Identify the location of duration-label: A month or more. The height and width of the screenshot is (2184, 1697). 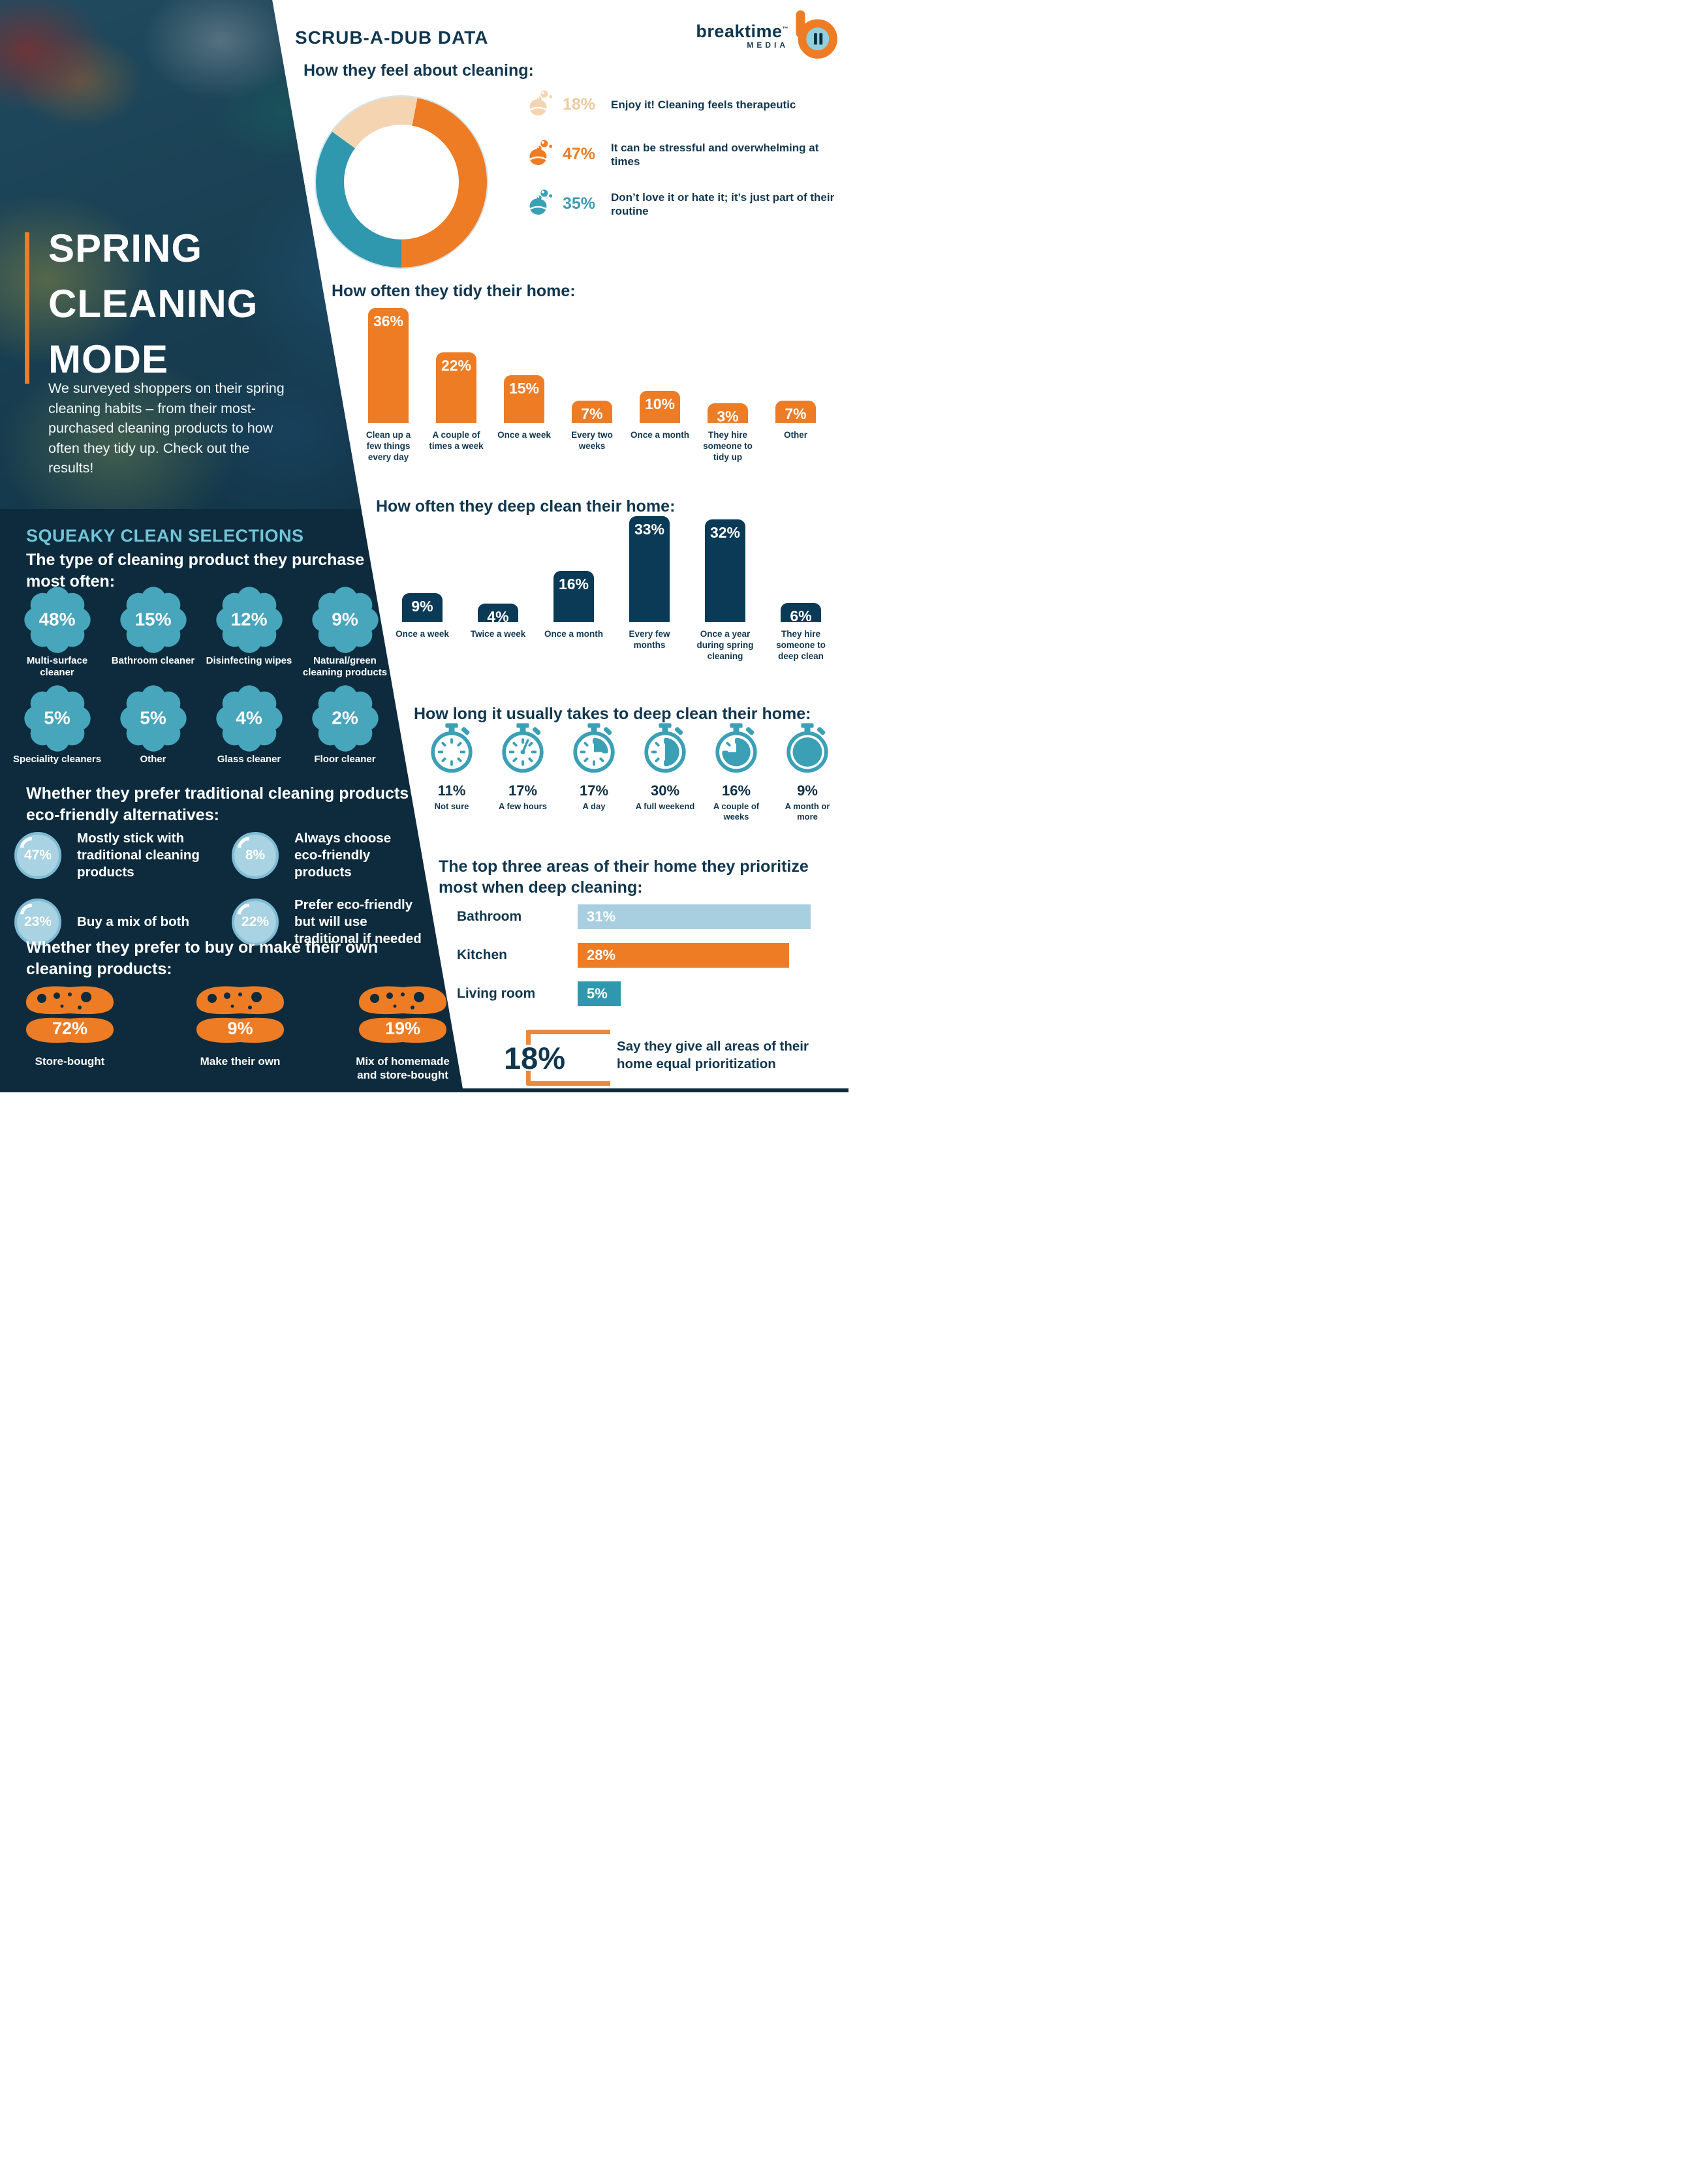
(808, 812).